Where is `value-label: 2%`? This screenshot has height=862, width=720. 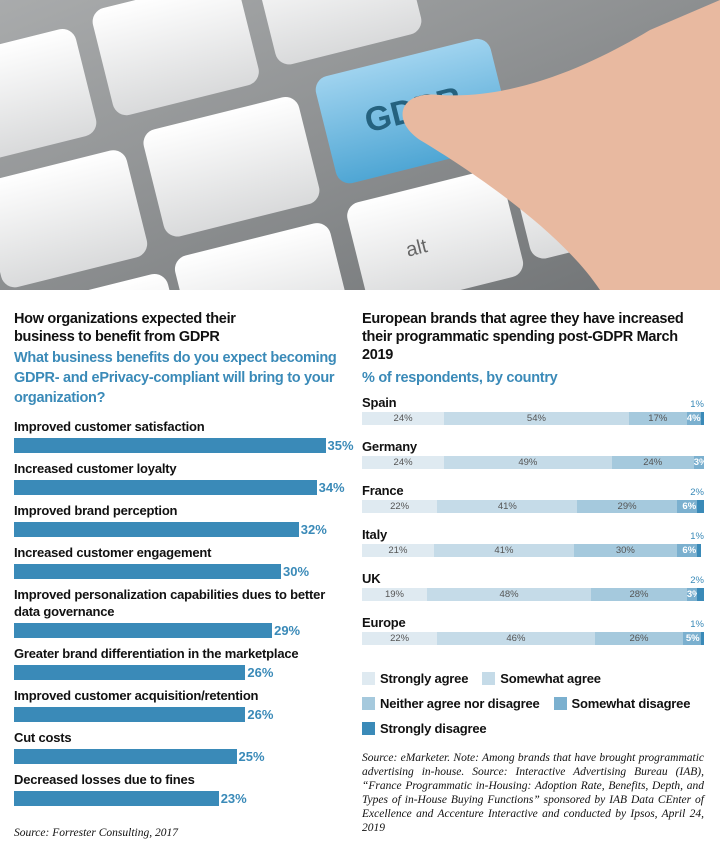
value-label: 2% is located at coordinates (697, 492).